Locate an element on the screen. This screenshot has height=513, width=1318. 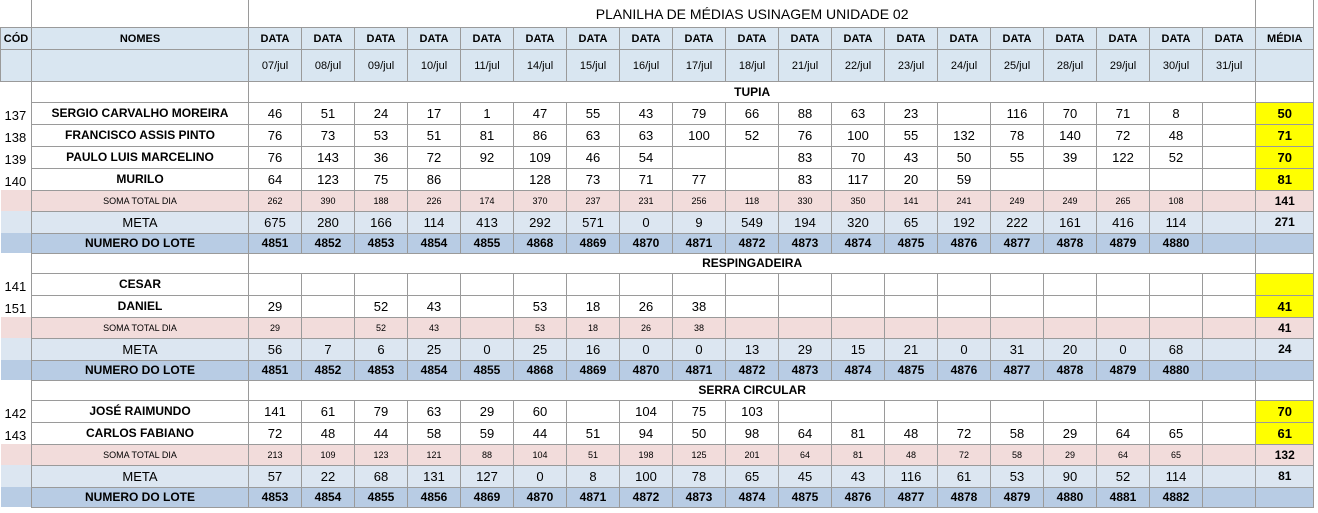
meta-value: 22 is located at coordinates (328, 476).